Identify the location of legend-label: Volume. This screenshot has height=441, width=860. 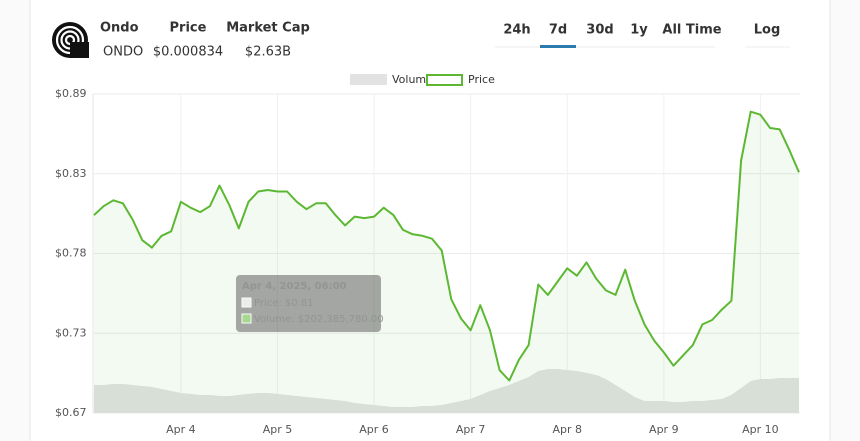
(412, 79).